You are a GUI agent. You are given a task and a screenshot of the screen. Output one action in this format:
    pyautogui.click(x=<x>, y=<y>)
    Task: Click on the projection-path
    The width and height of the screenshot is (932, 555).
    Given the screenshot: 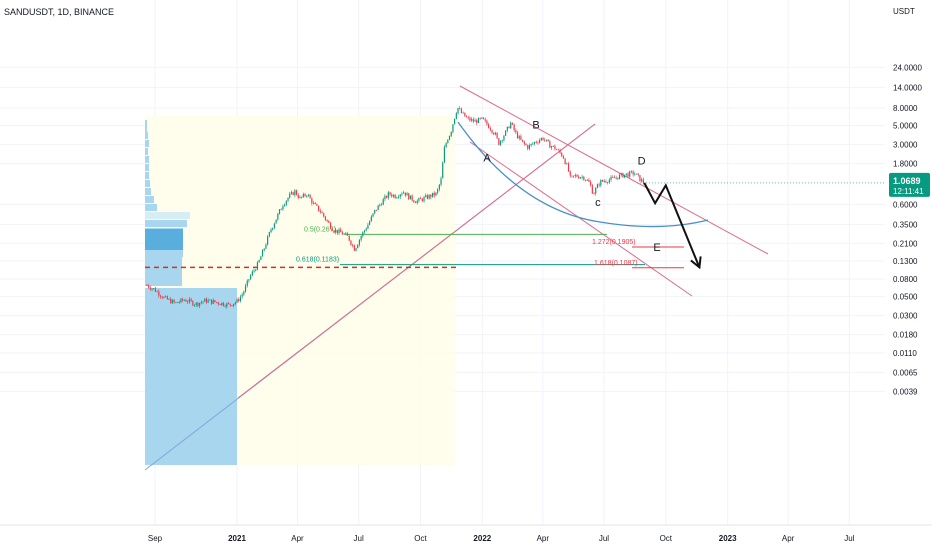 What is the action you would take?
    pyautogui.click(x=672, y=225)
    